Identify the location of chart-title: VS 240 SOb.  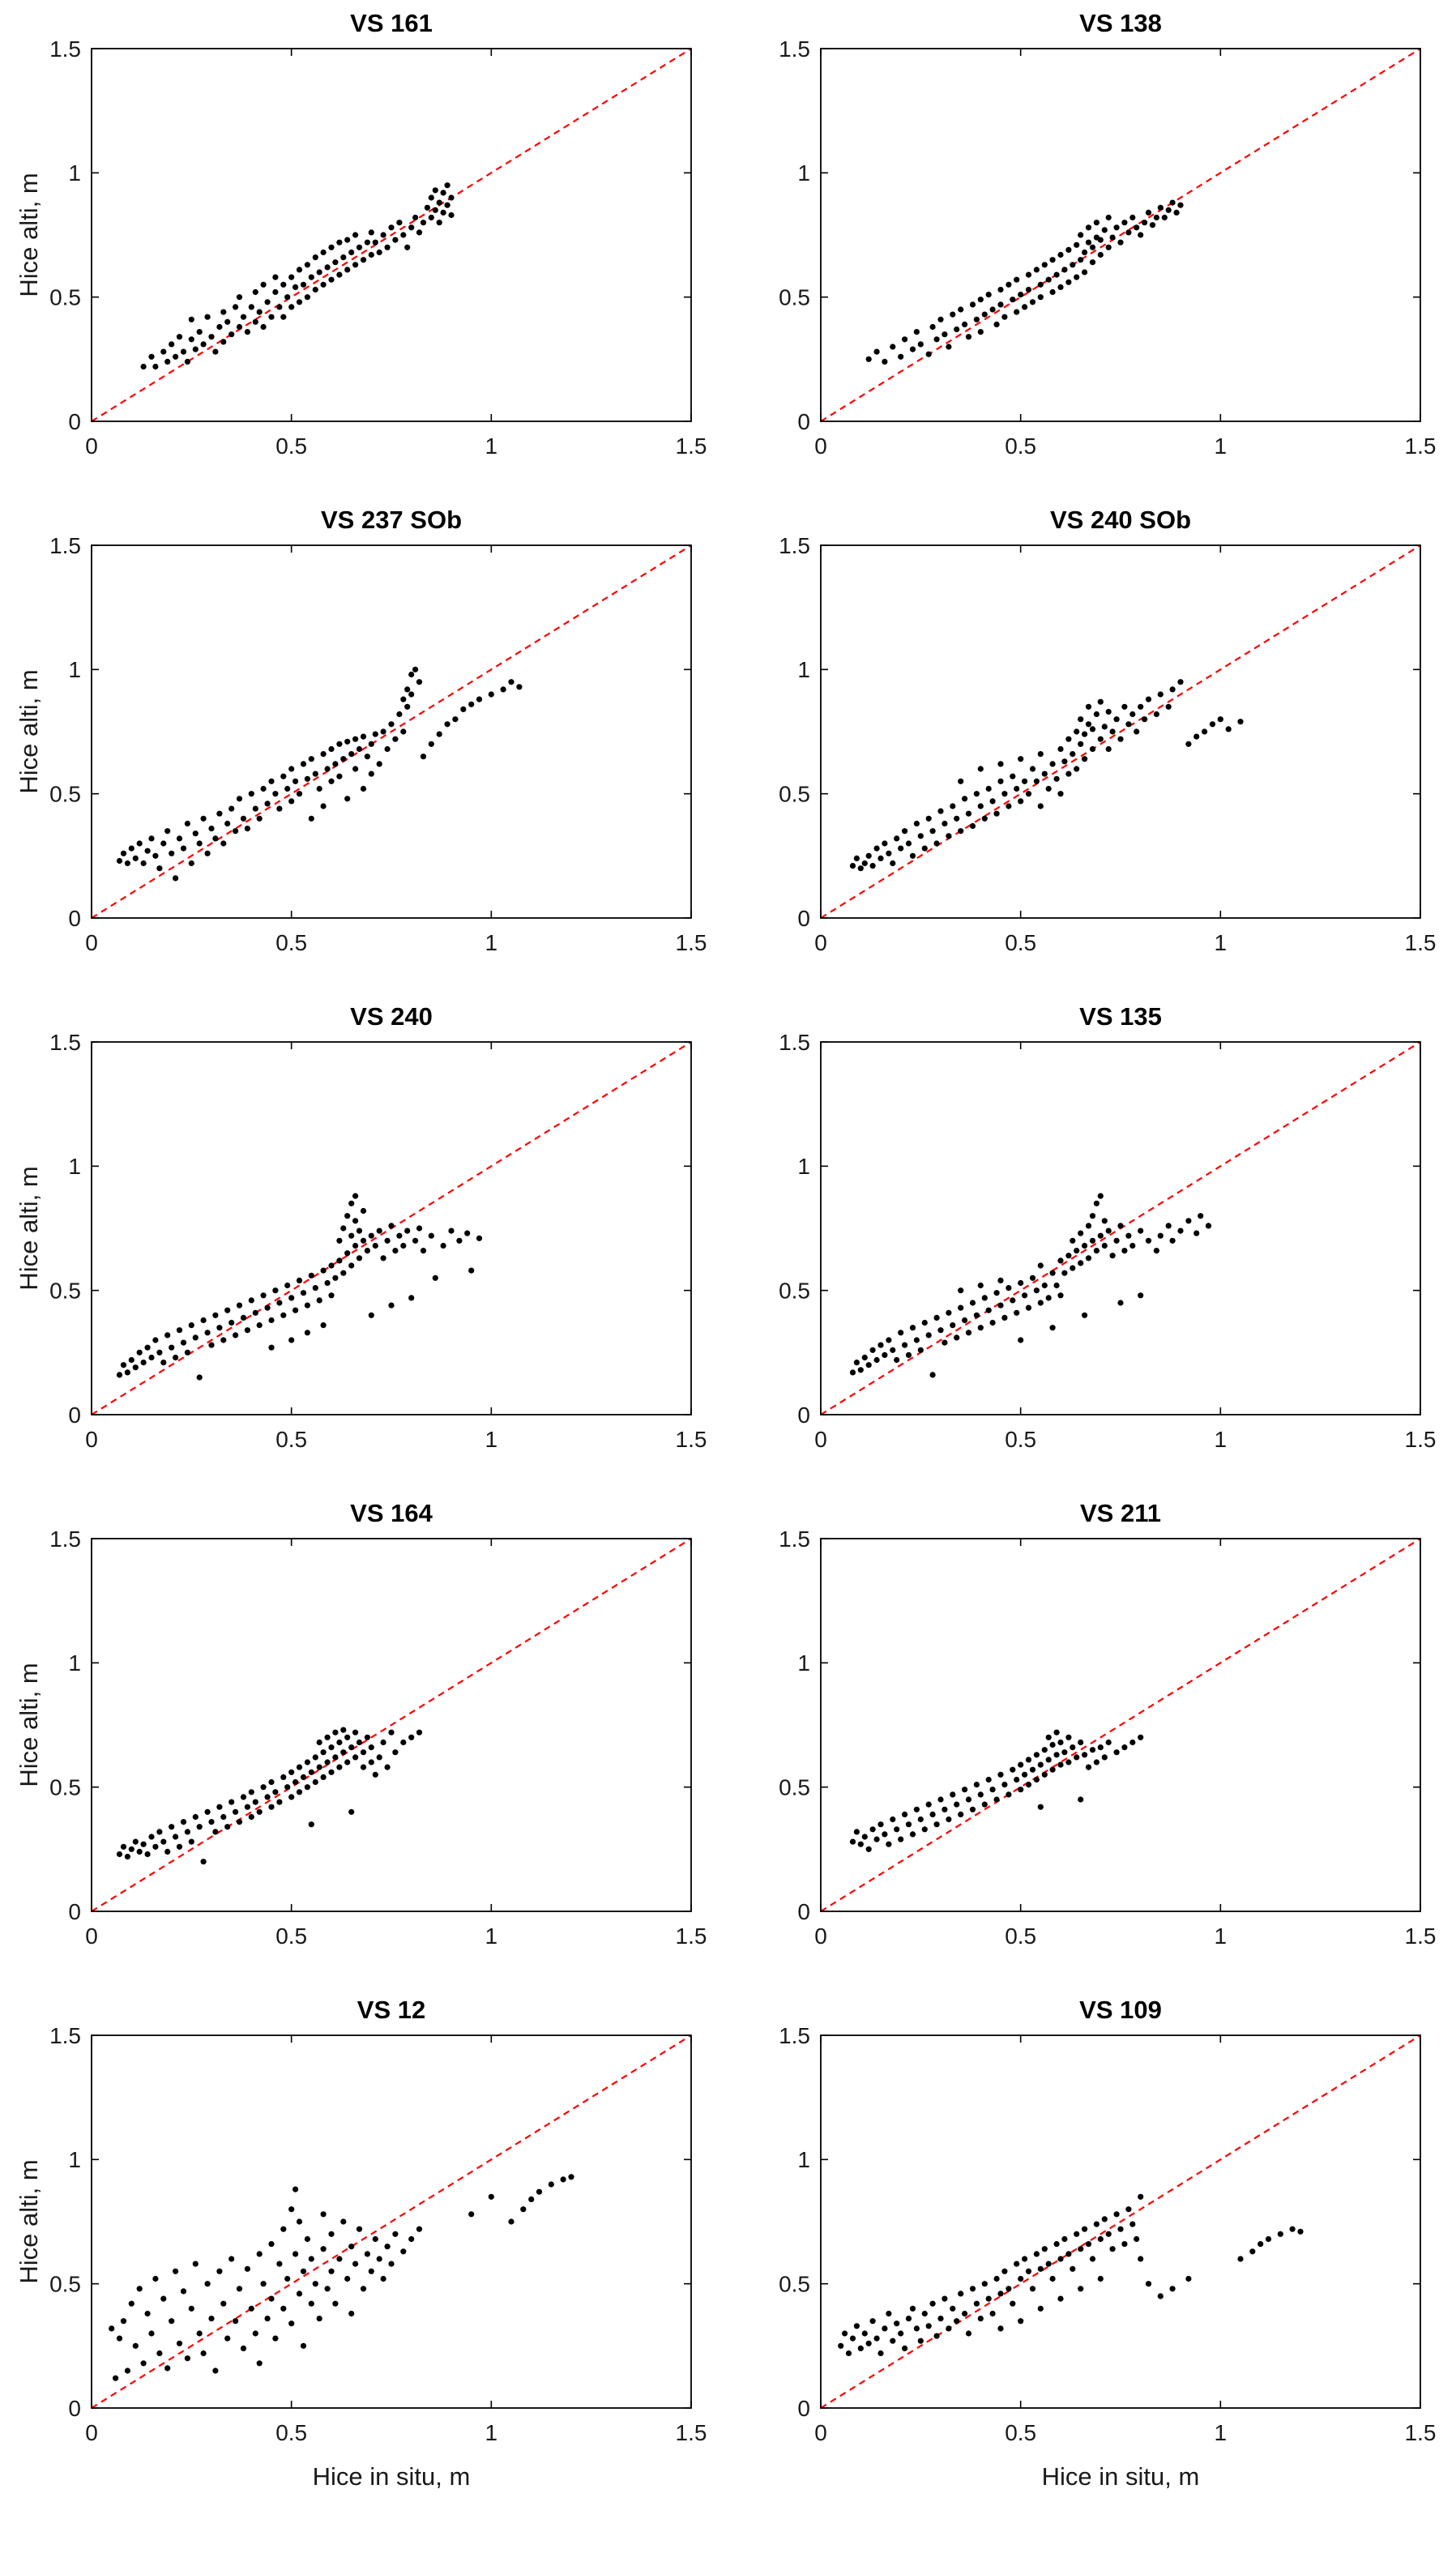
(1120, 520).